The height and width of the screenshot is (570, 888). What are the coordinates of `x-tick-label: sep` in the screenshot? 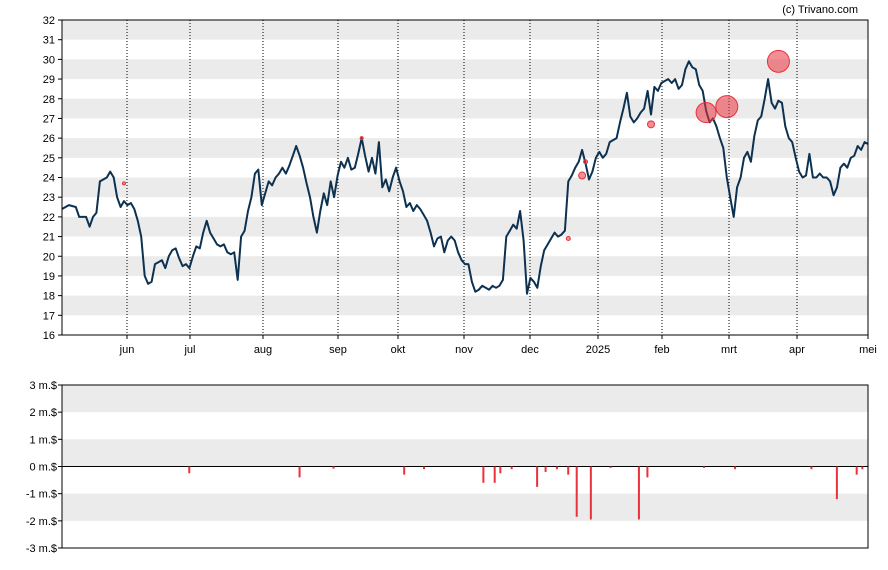 It's located at (338, 350).